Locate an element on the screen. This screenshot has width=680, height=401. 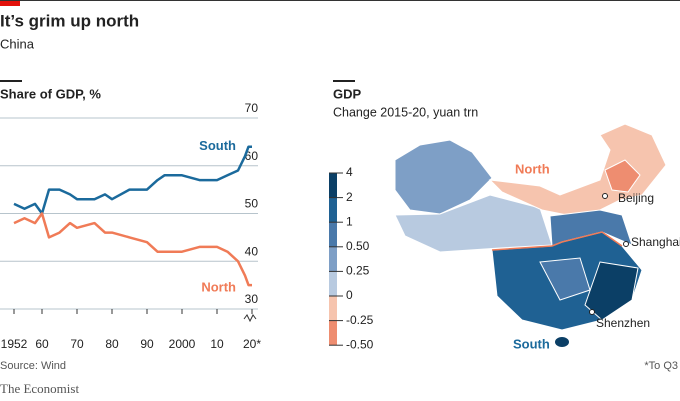
brand-flag is located at coordinates (10, 3).